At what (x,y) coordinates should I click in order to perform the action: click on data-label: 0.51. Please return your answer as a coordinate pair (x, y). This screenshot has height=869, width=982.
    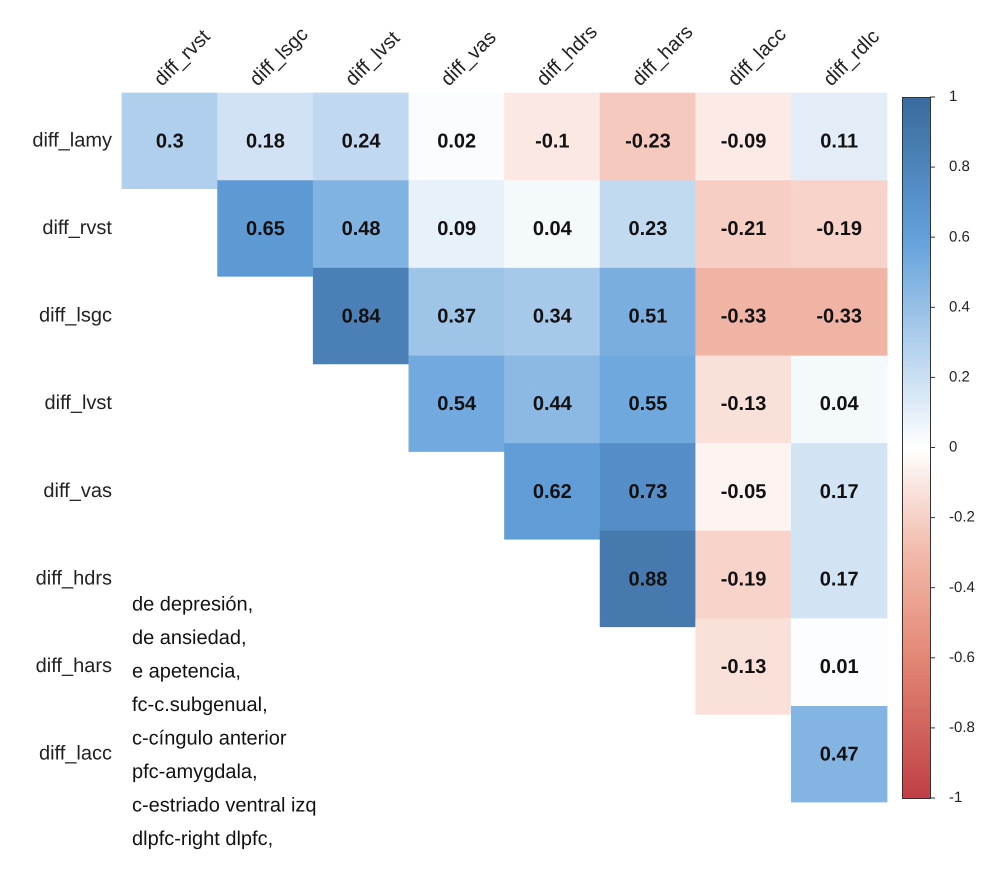
    Looking at the image, I should click on (648, 317).